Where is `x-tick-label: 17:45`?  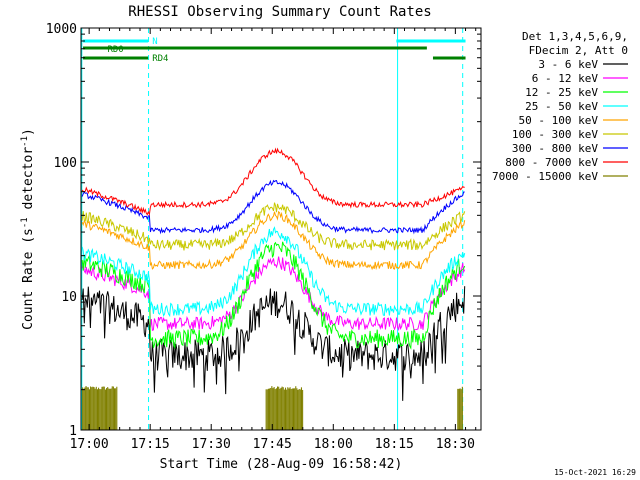
x-tick-label: 17:45 is located at coordinates (272, 444).